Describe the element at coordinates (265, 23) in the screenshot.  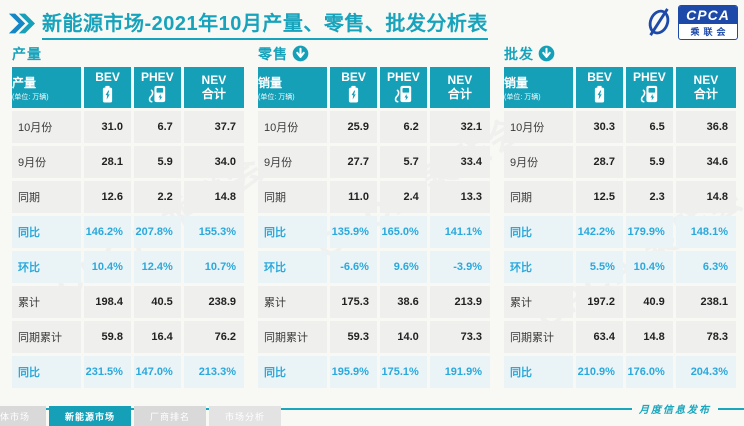
I see `page-title: 新能源市场-2021年10月产量、零售、批发分析表` at that location.